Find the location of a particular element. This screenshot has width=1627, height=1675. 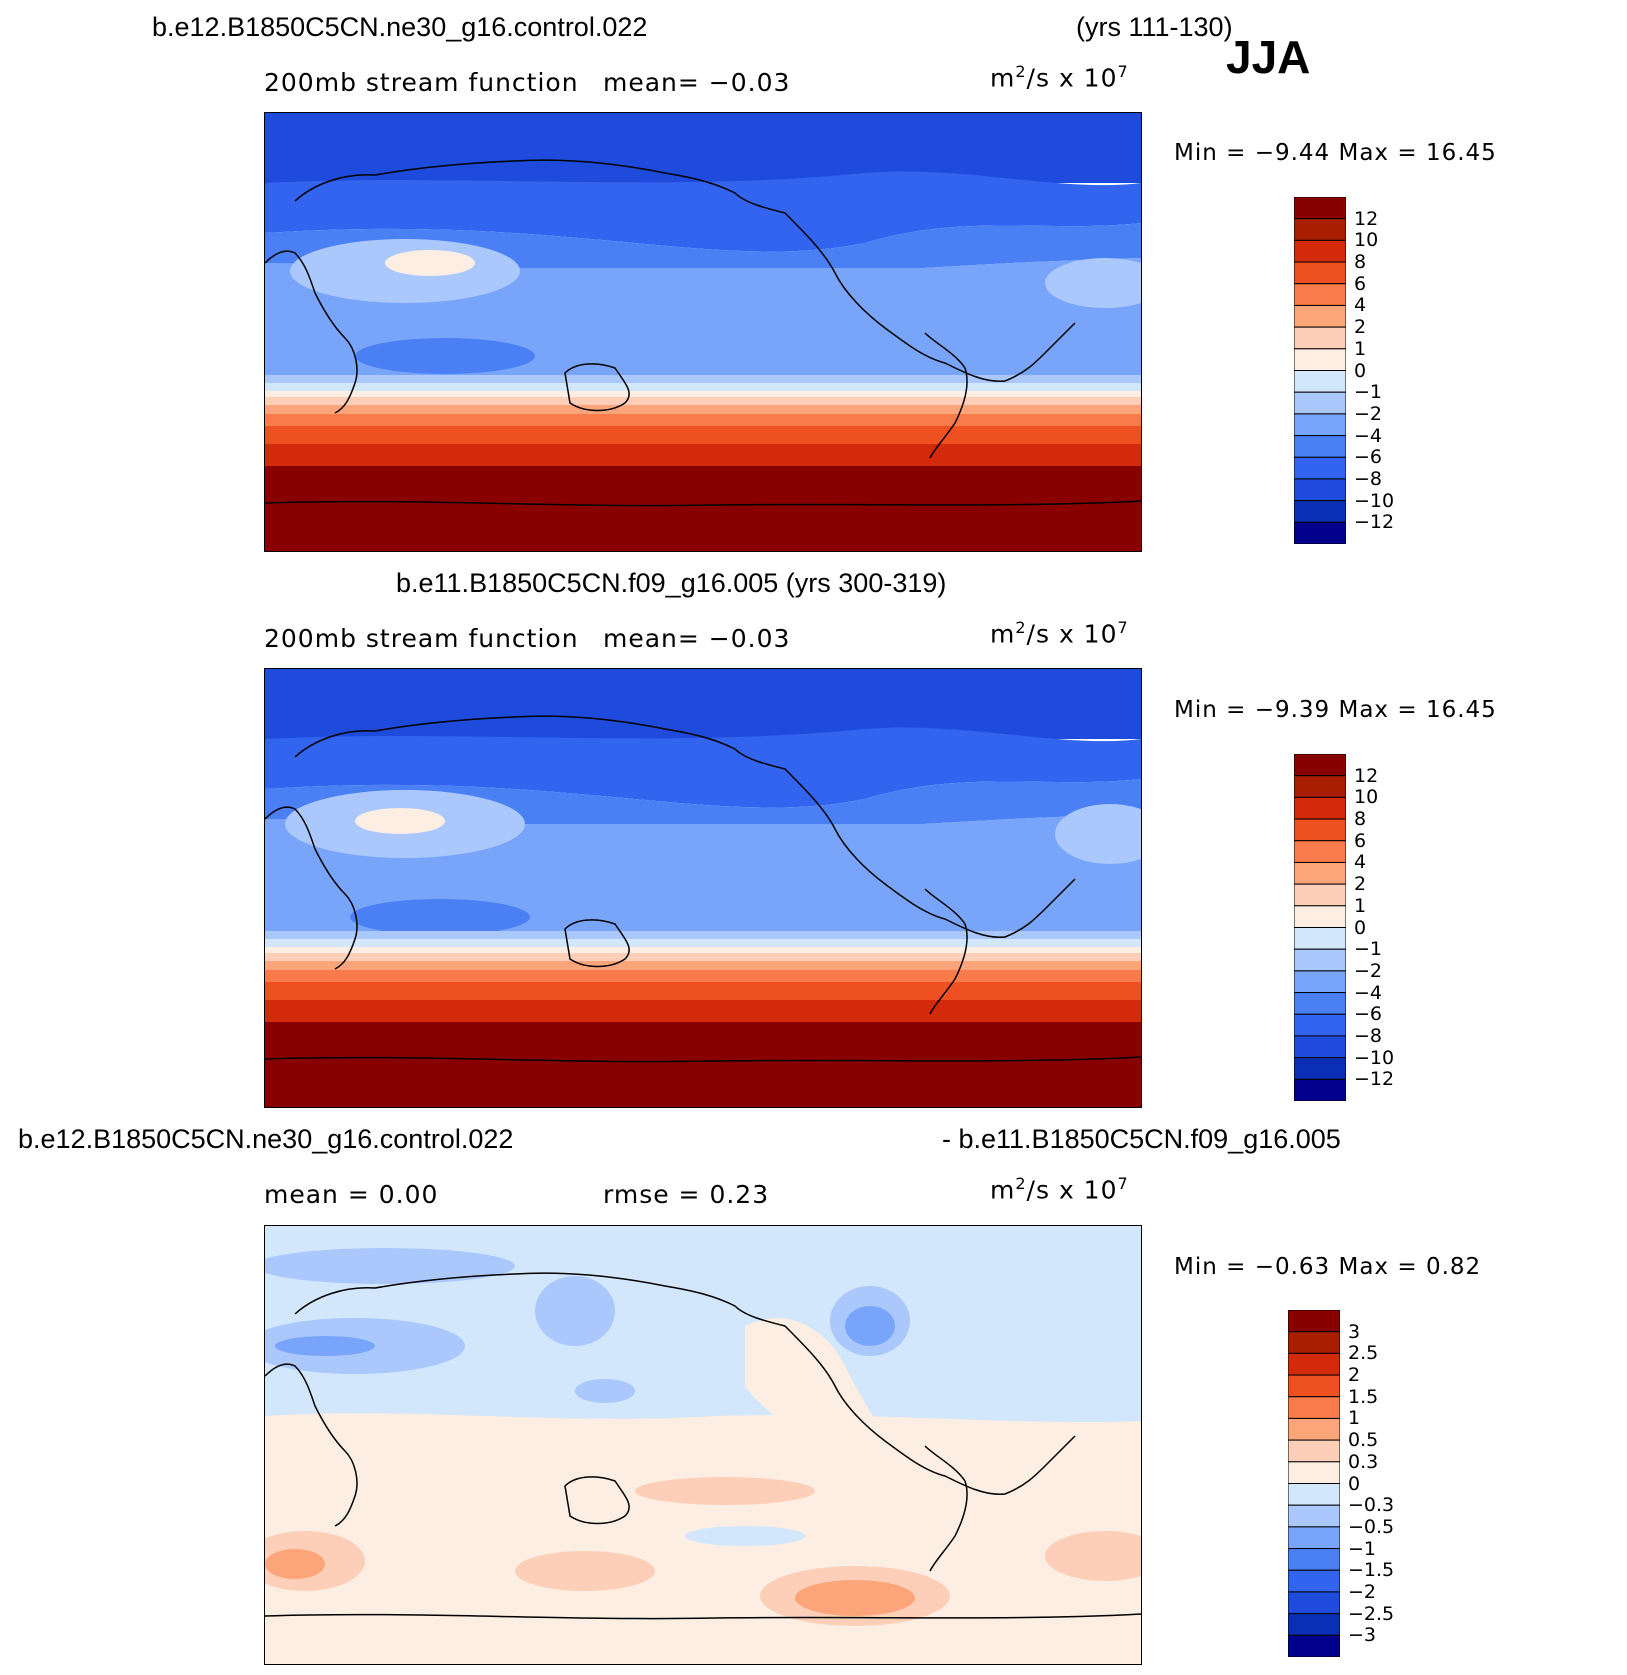

panel3-case-title: b.e12.B1850C5CN.ne30_g16.control.022 is located at coordinates (266, 1139).